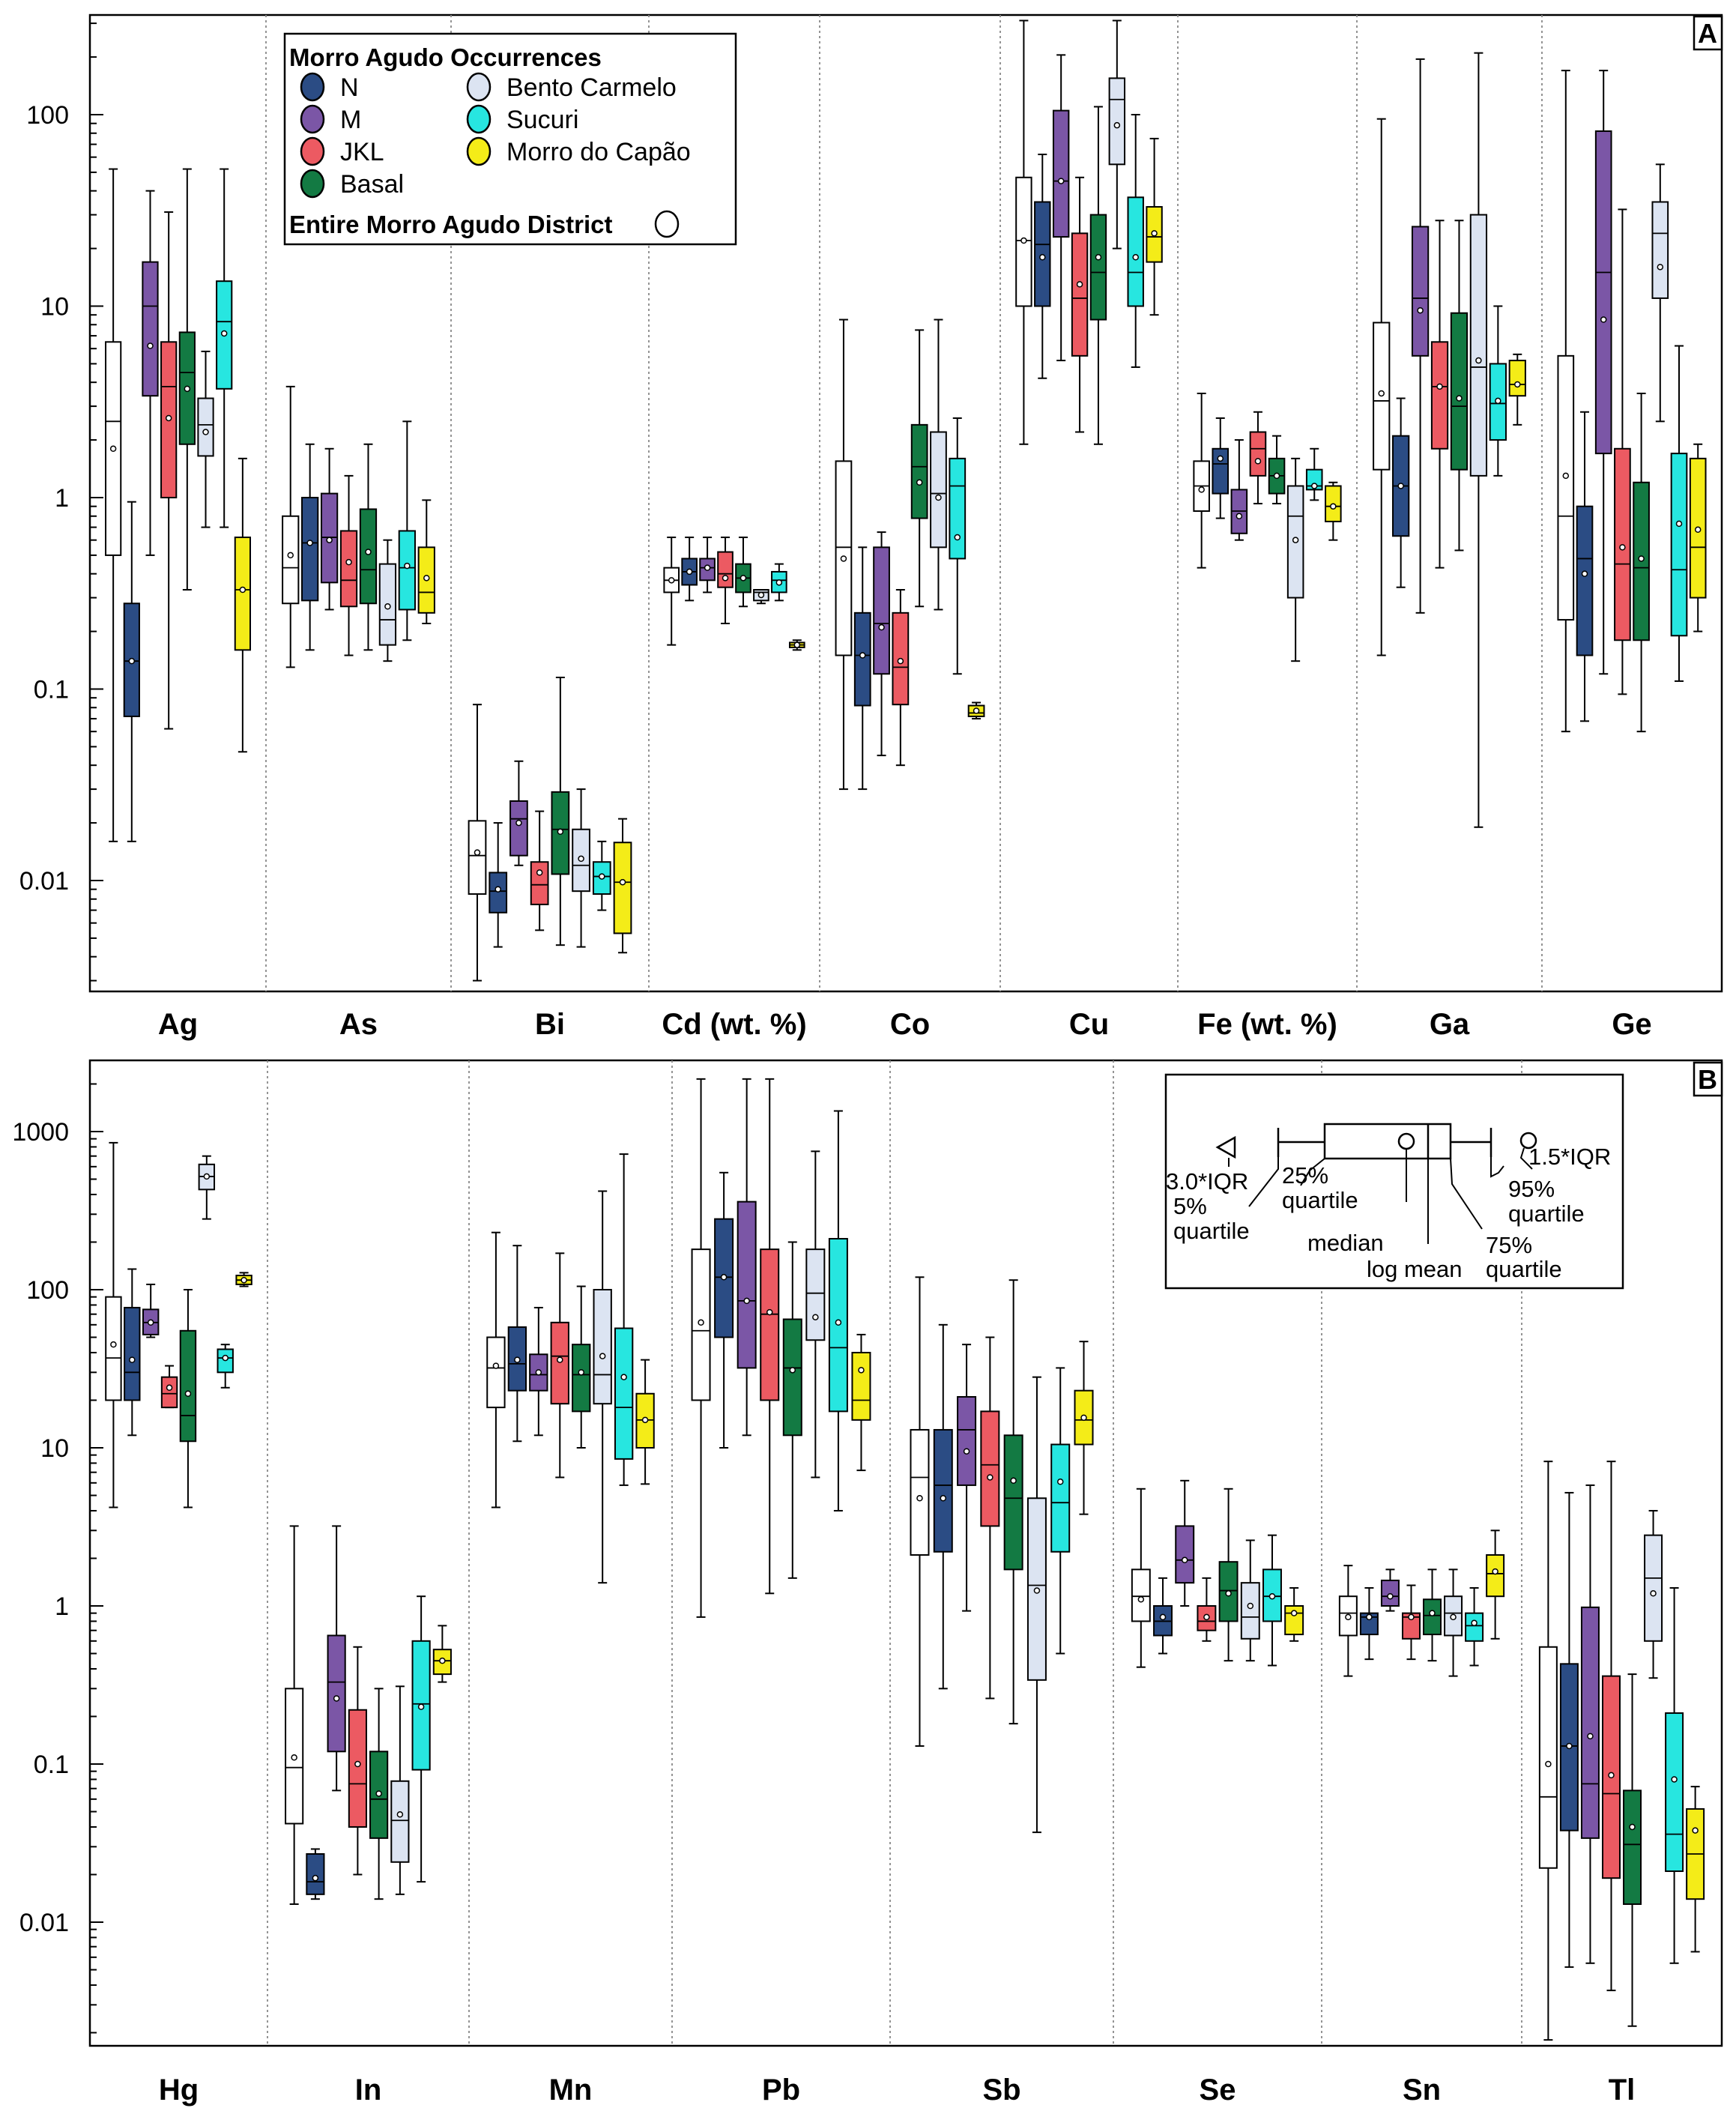 This screenshot has height=2114, width=1736. I want to click on key-text-5b: quartile, so click(1211, 1231).